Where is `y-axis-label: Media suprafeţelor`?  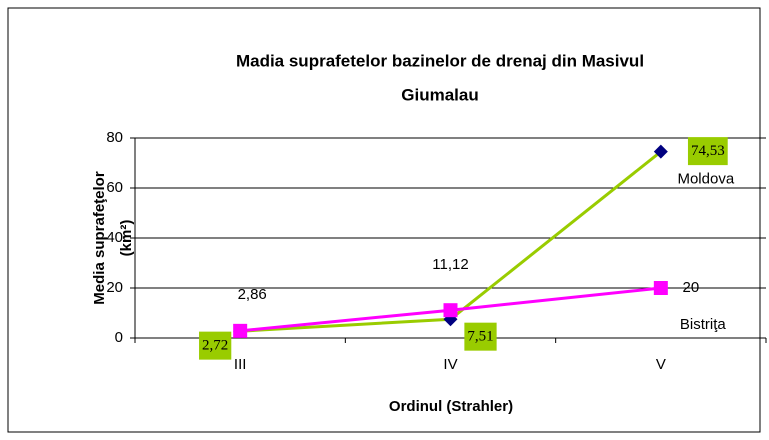 y-axis-label: Media suprafeţelor is located at coordinates (99, 238).